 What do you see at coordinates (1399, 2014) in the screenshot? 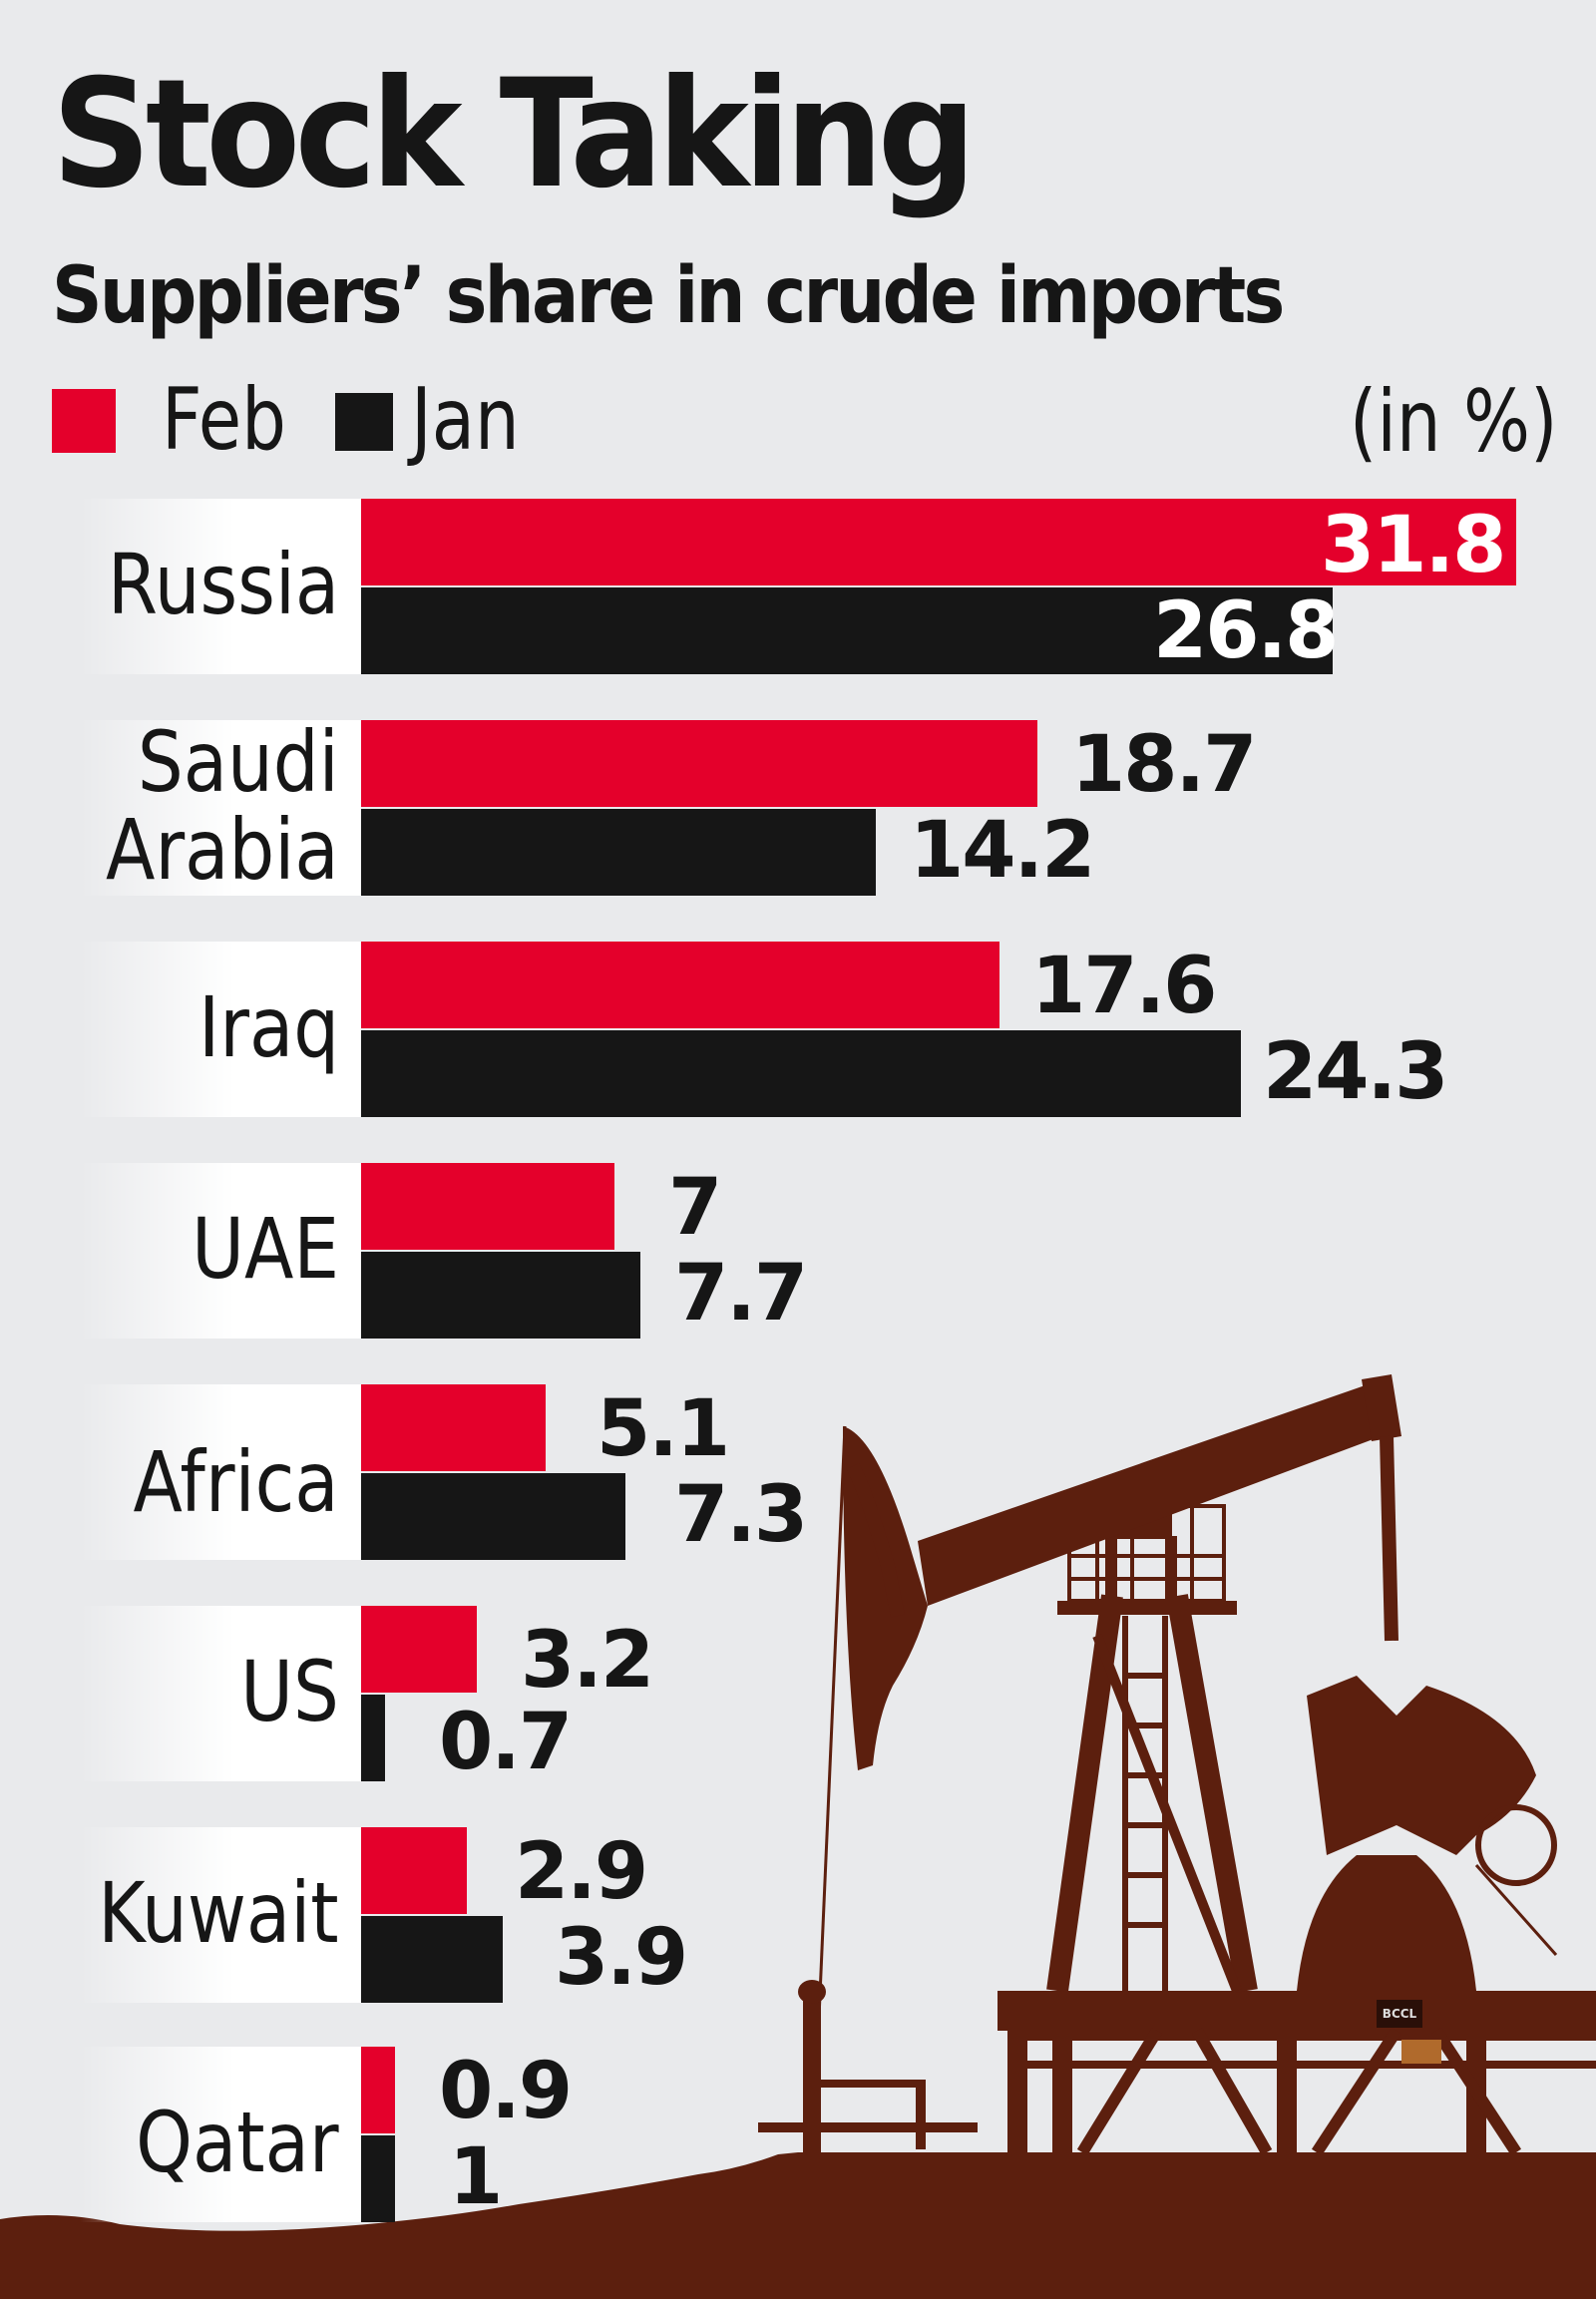
I see `bccl-watermark: BCCL` at bounding box center [1399, 2014].